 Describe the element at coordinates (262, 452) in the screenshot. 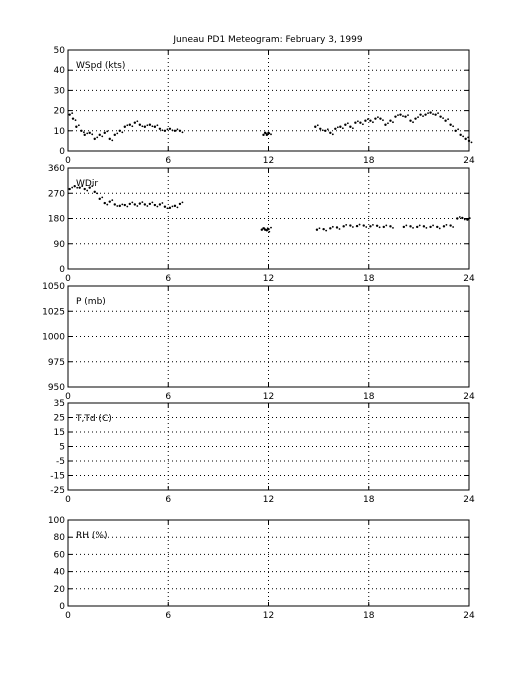

I see `panel-4: 0 6 12 18 24 -25 -15 -5 5 15 25 35 T,Td (C)` at that location.